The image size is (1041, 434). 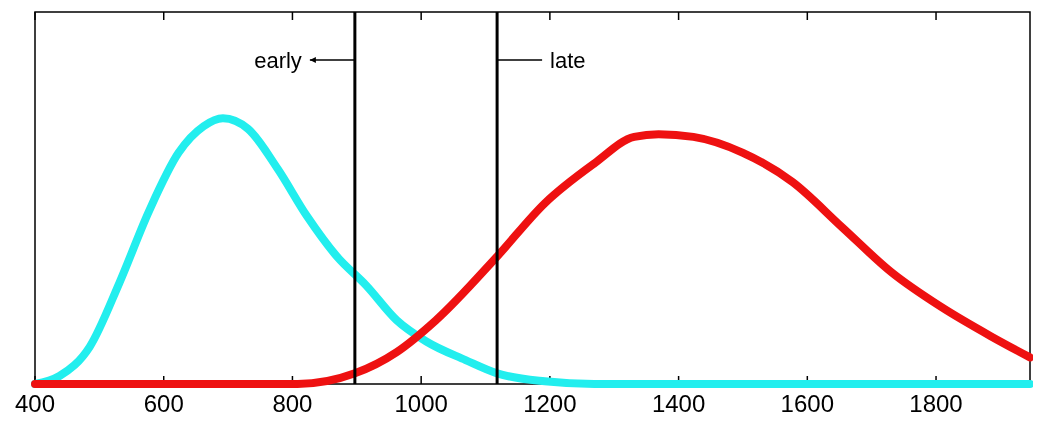 I want to click on ref-line-label: late, so click(x=568, y=60).